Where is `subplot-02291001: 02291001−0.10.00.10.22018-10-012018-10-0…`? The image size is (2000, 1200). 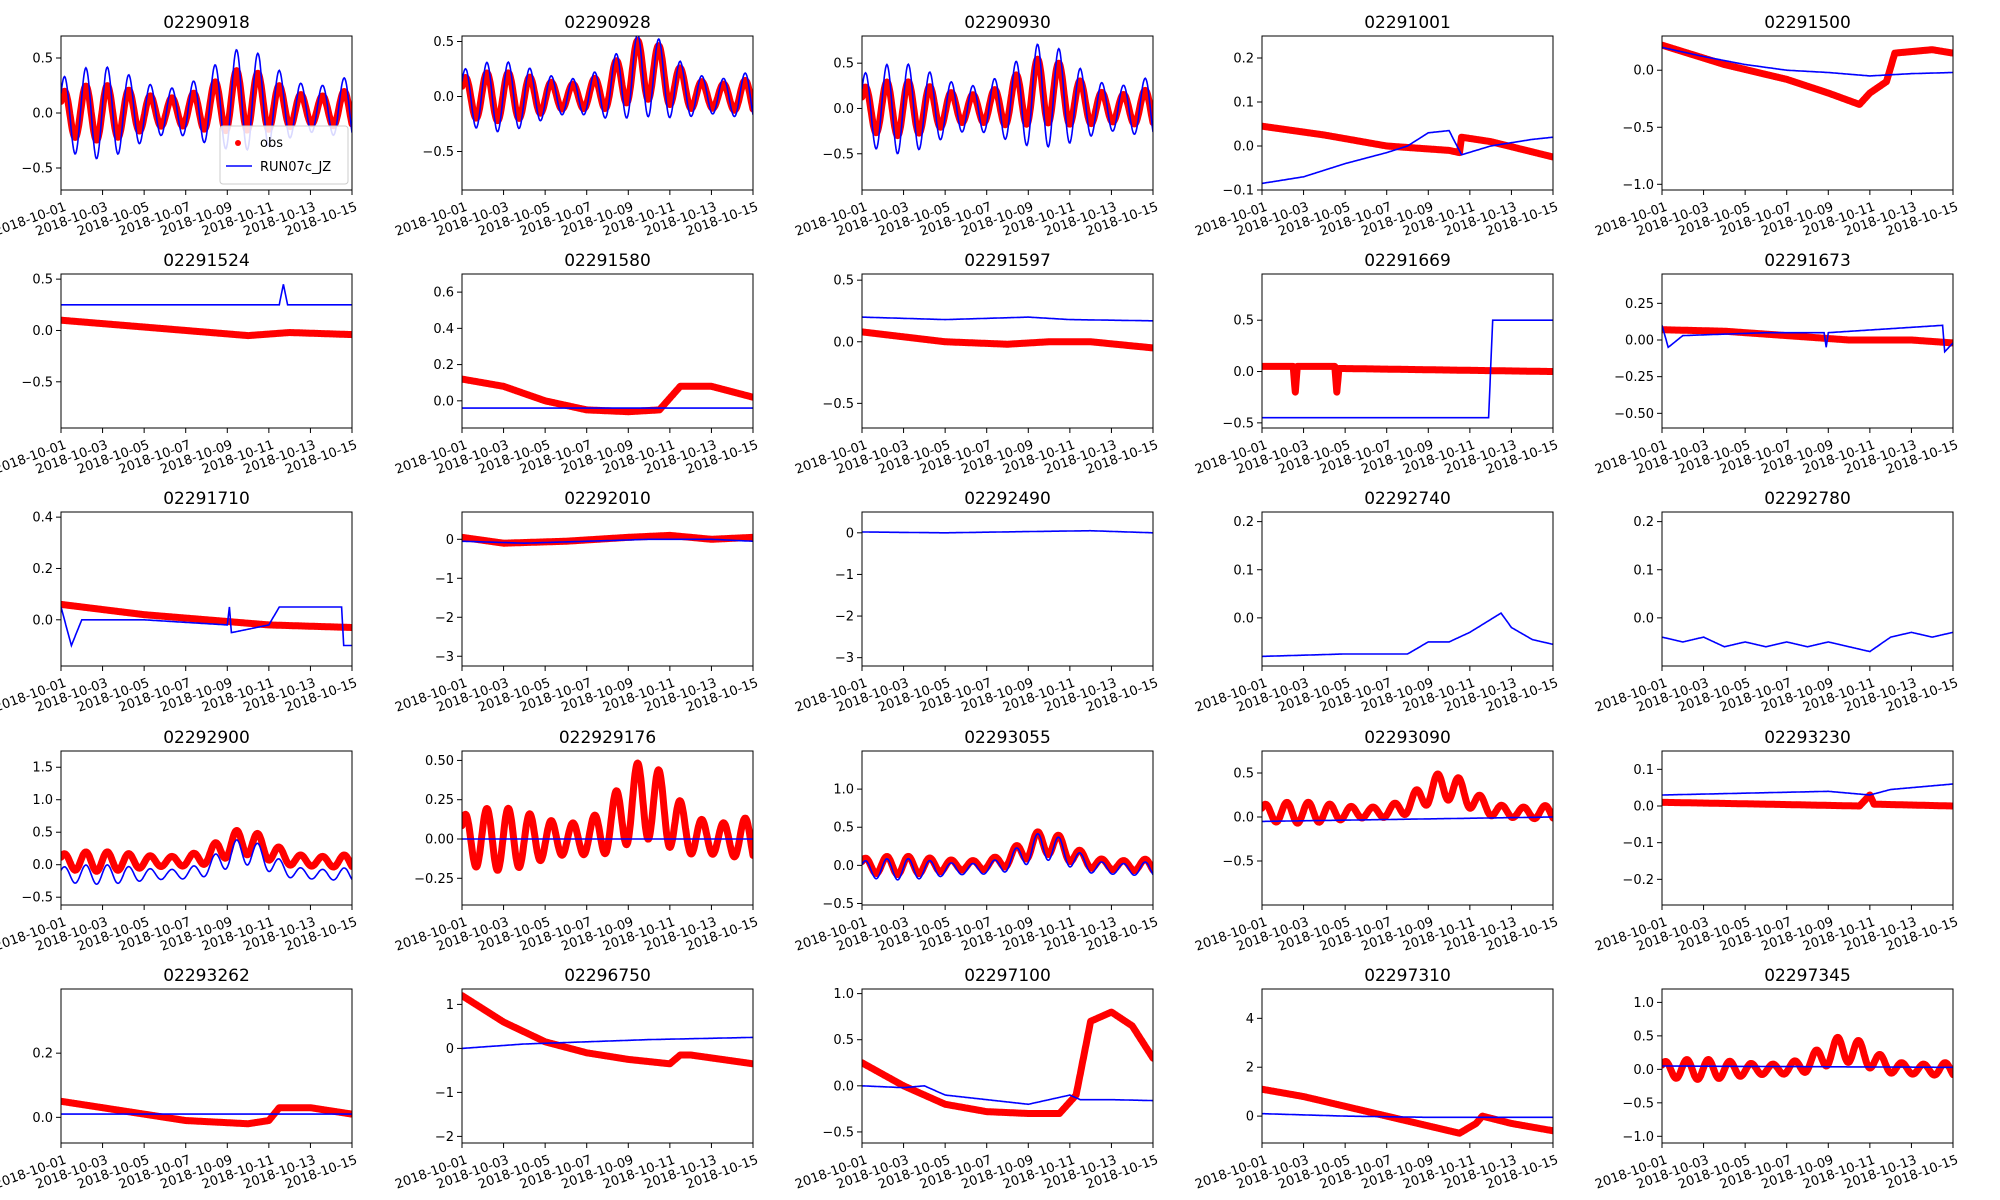
subplot-02291001: 02291001−0.10.00.10.22018-10-012018-10-0… is located at coordinates (1376, 126).